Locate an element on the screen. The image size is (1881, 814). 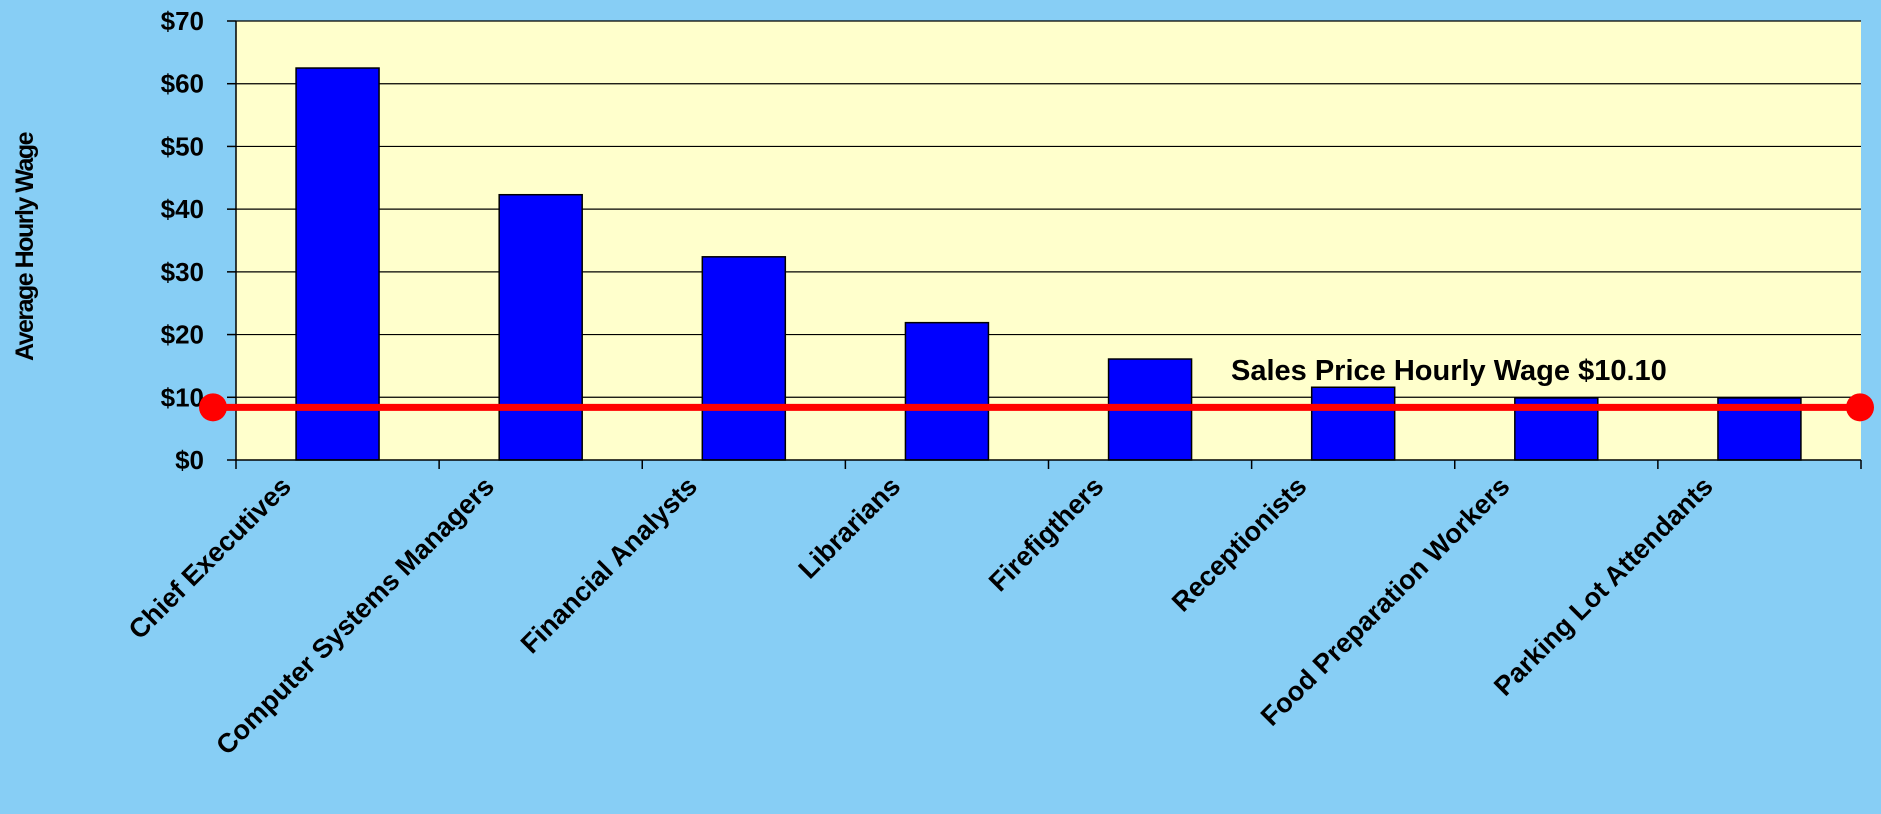
y-tick-label: $0 is located at coordinates (189, 460).